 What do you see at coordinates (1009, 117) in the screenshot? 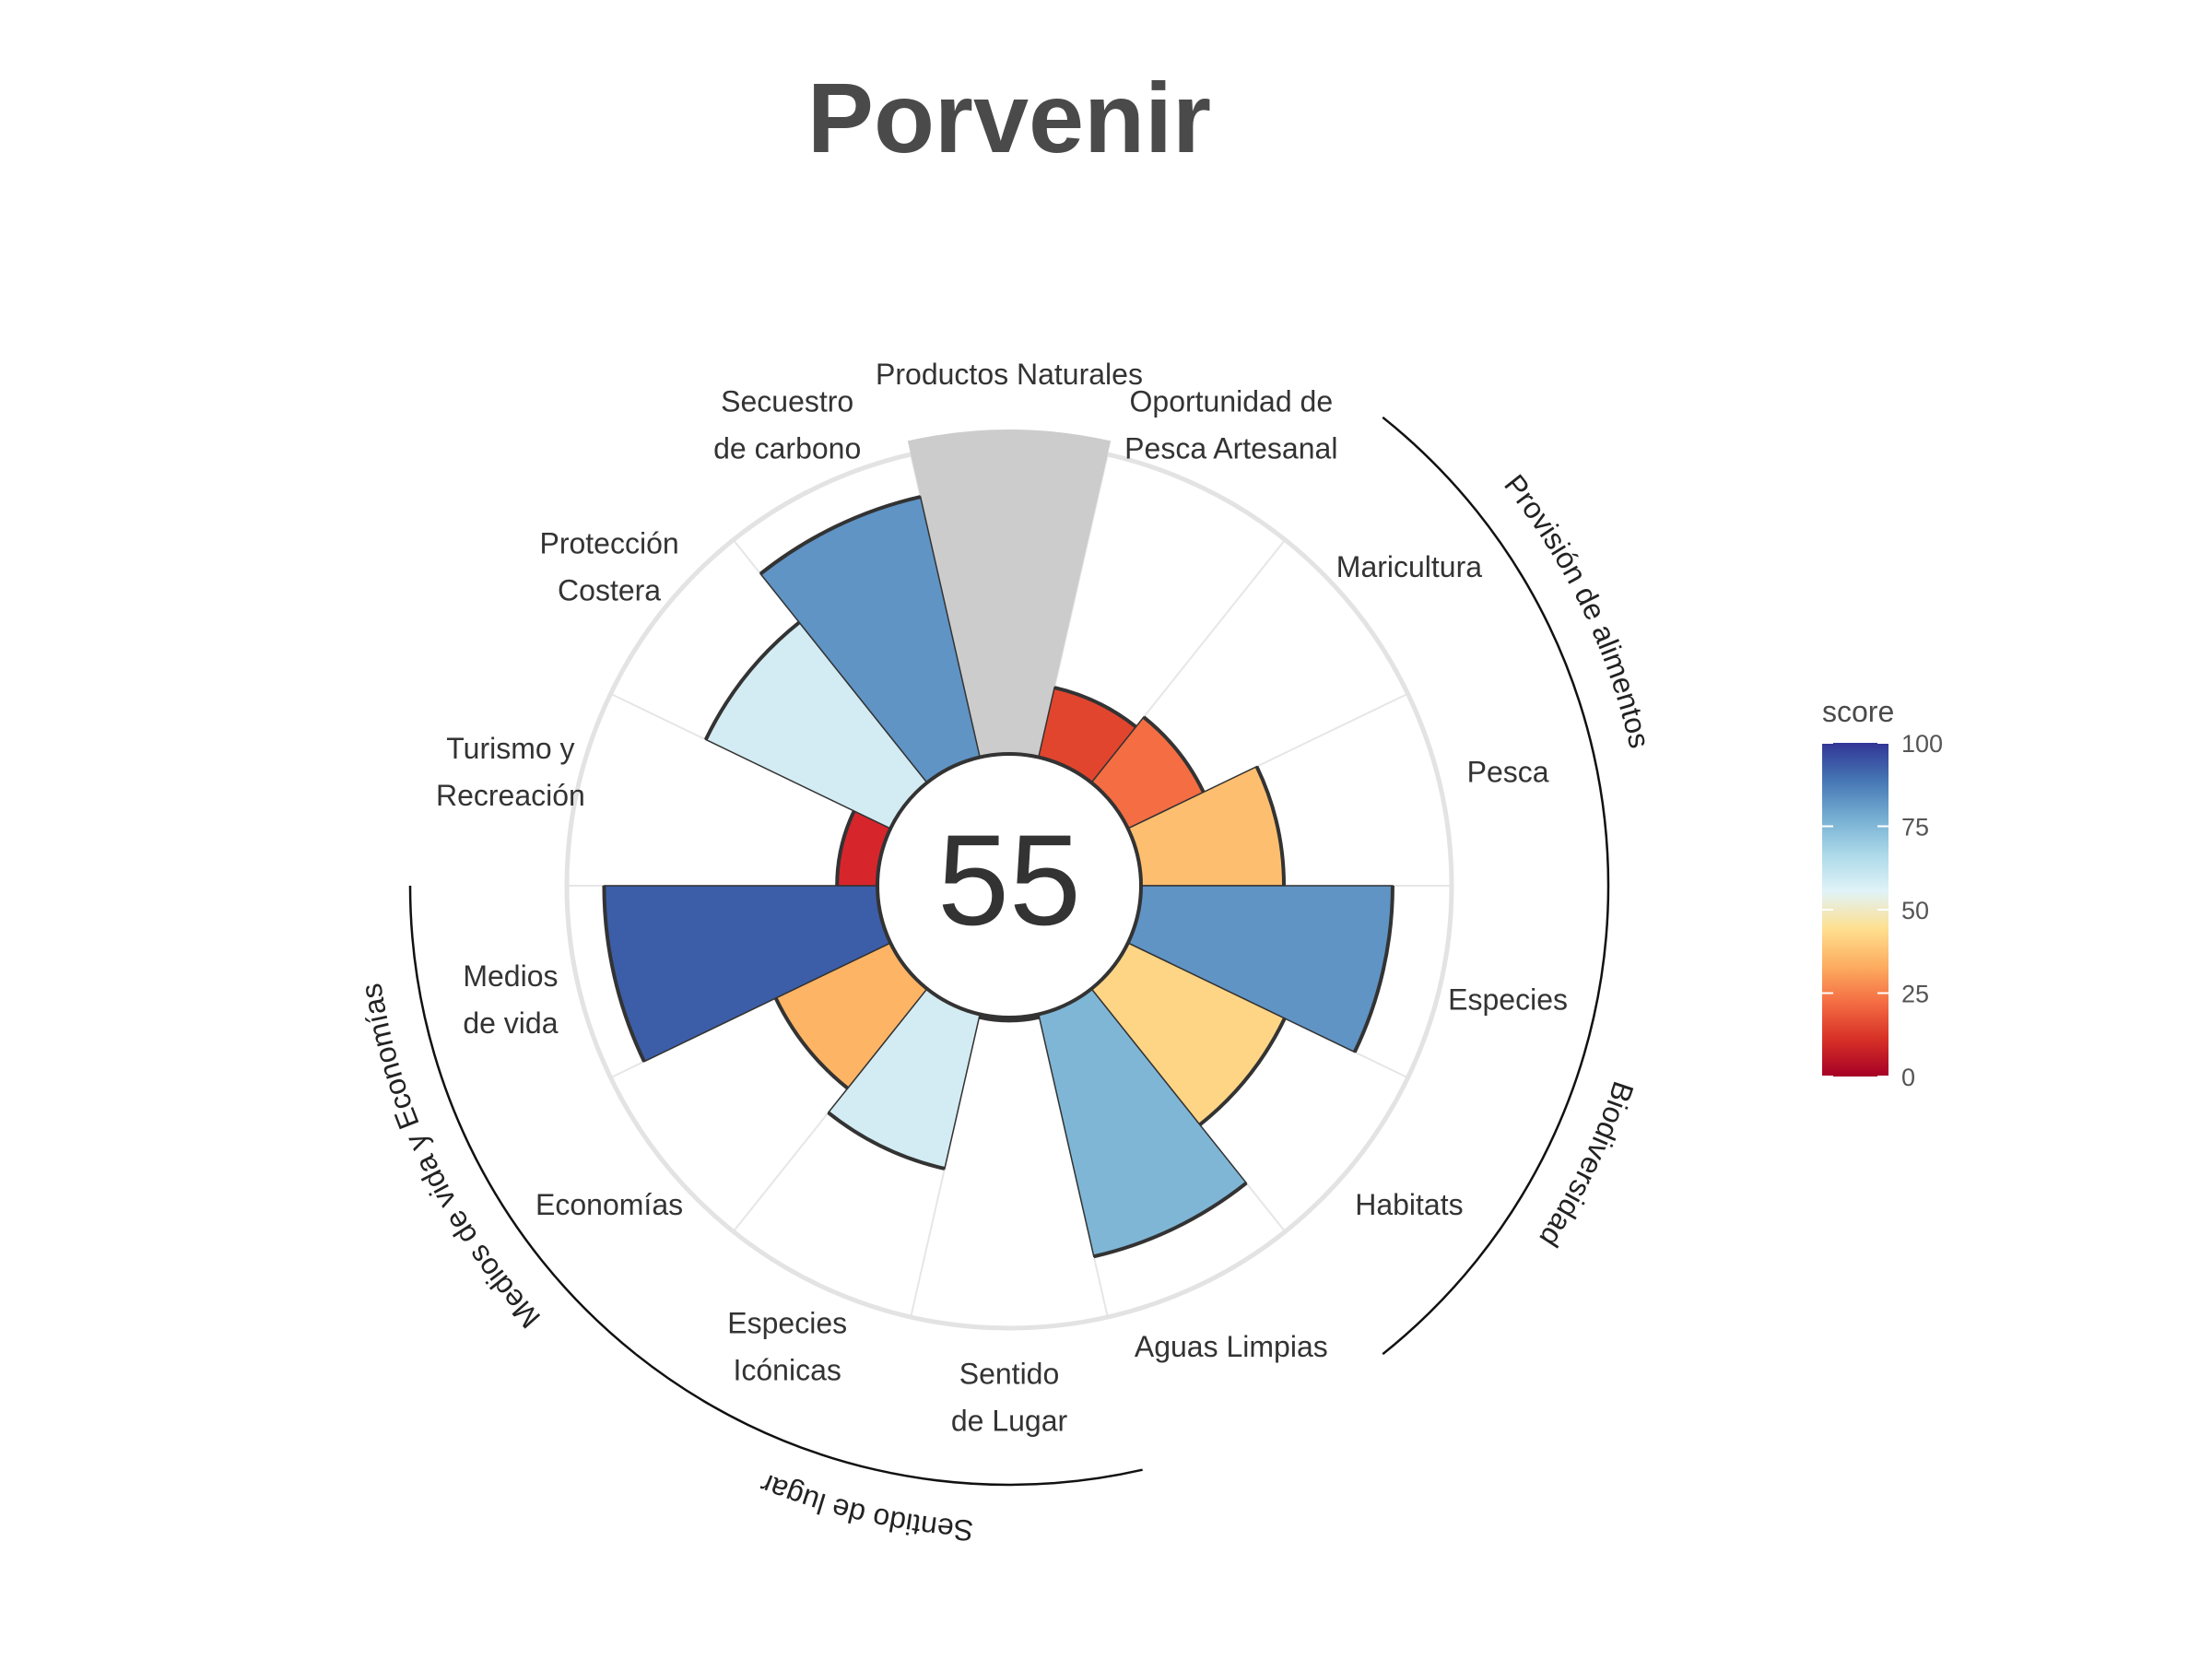
I see `chart-title: Porvenir` at bounding box center [1009, 117].